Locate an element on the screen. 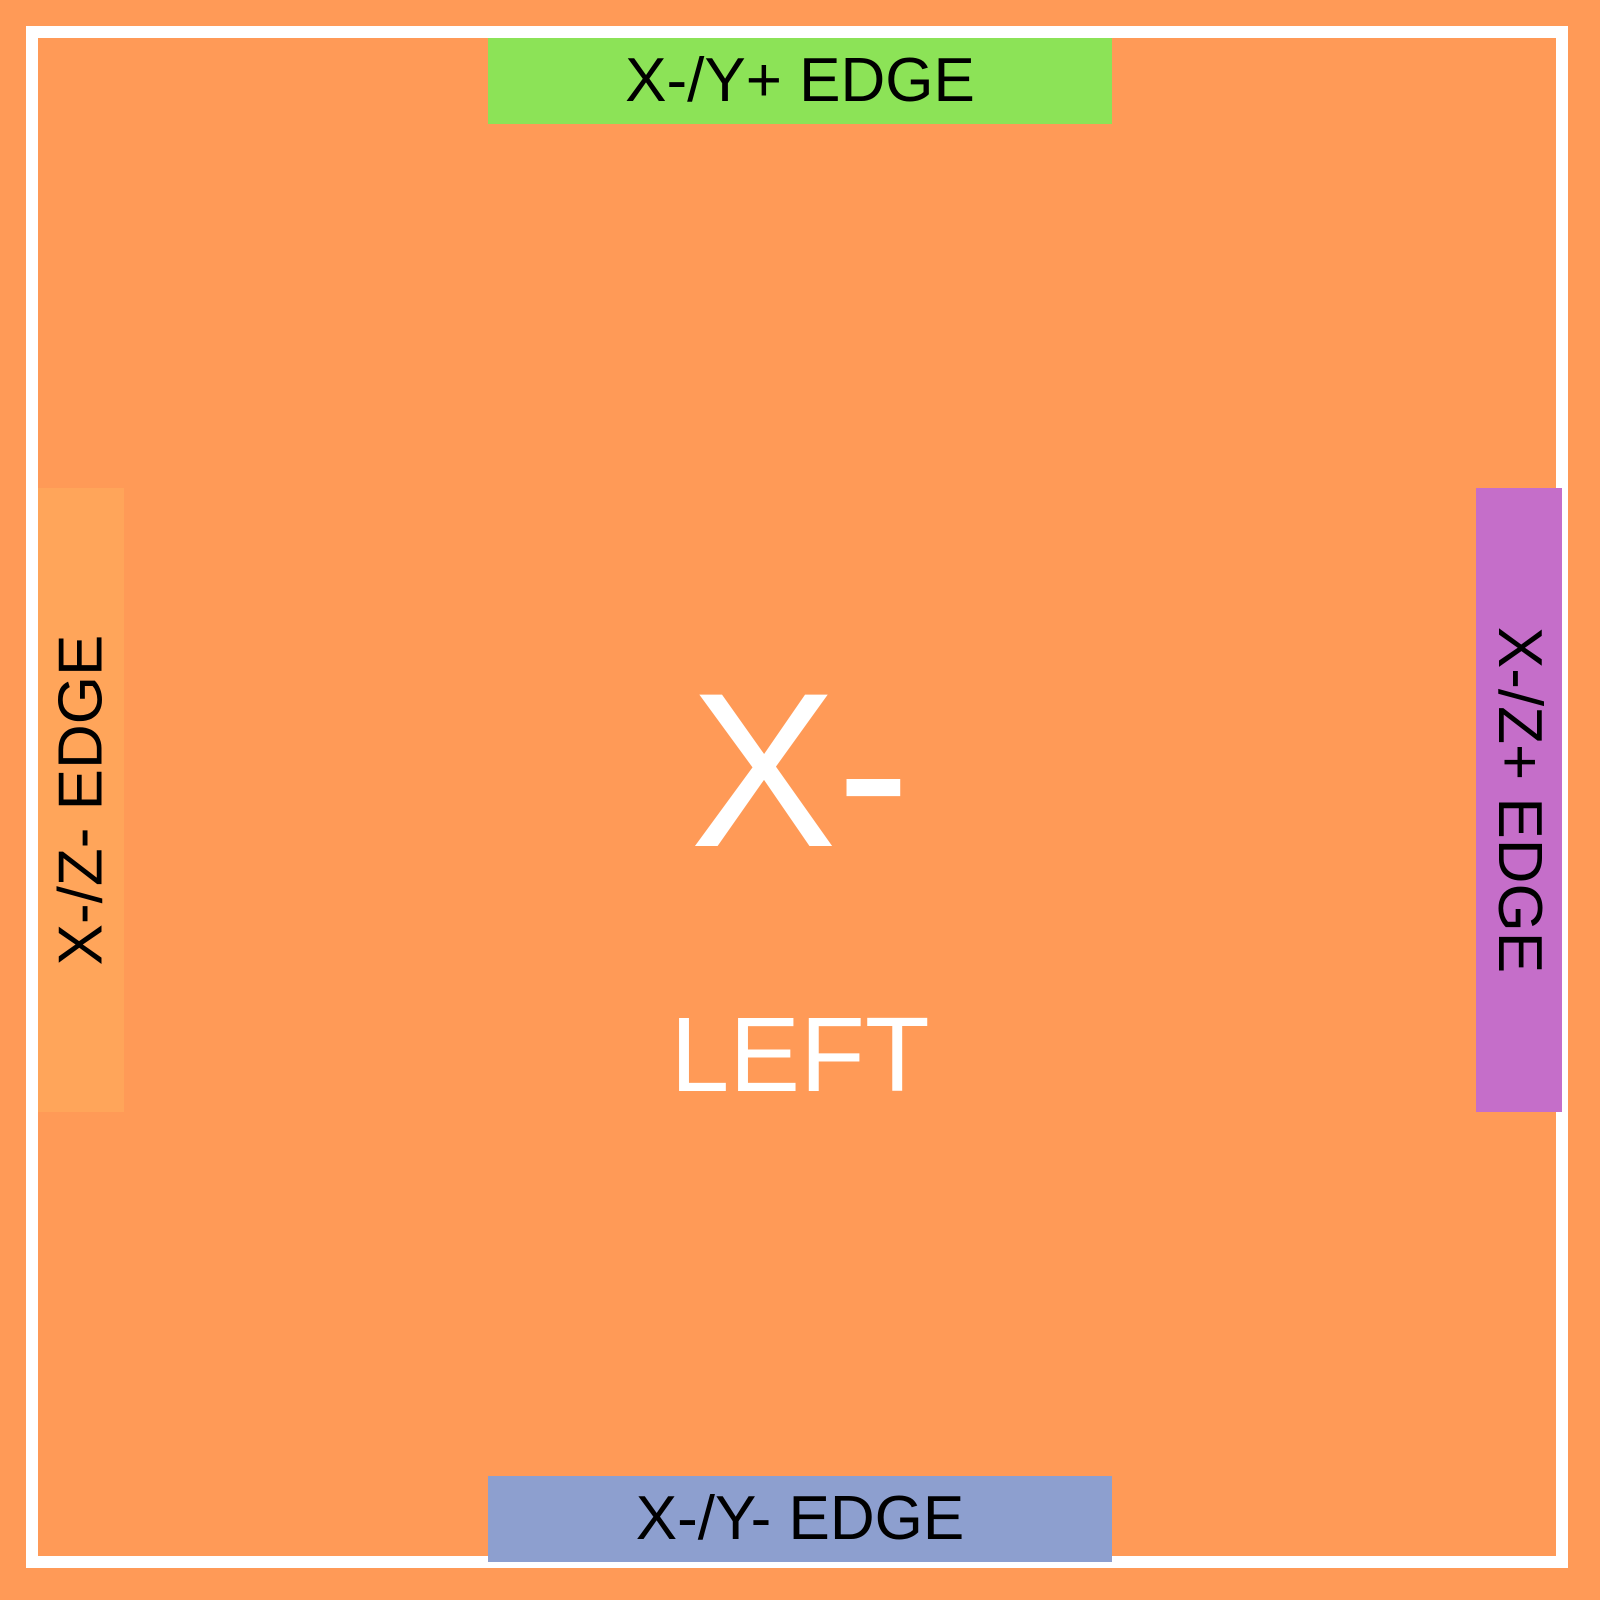 The height and width of the screenshot is (1600, 1600). edge-top-panel: X-/Y+ EDGE is located at coordinates (800, 81).